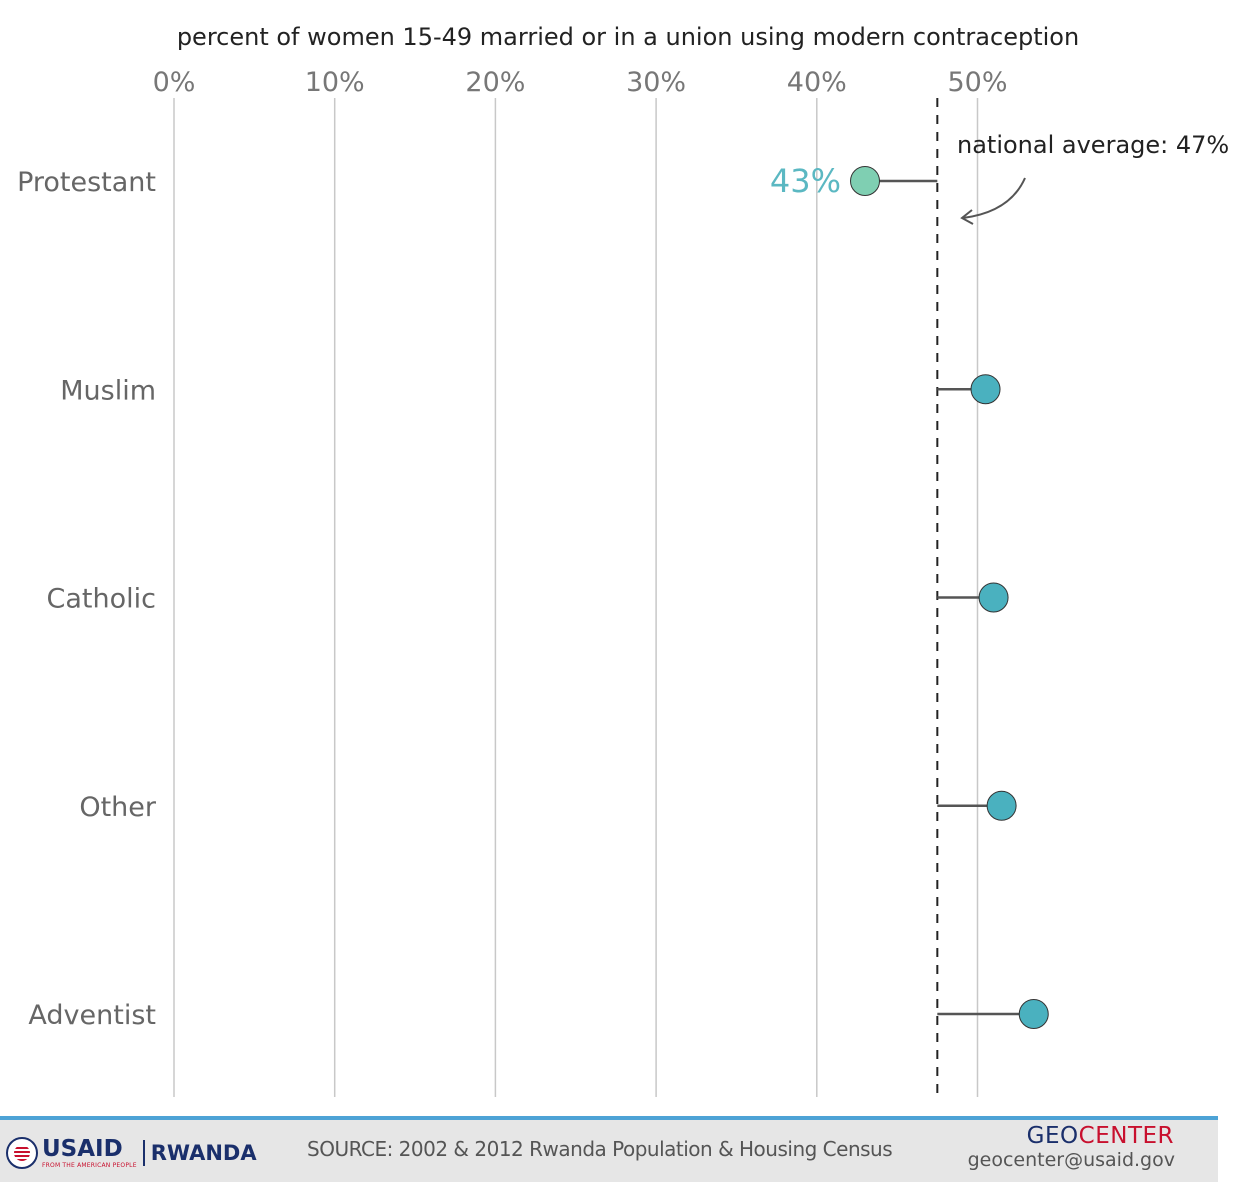  Describe the element at coordinates (118, 807) in the screenshot. I see `category-label: Other` at that location.